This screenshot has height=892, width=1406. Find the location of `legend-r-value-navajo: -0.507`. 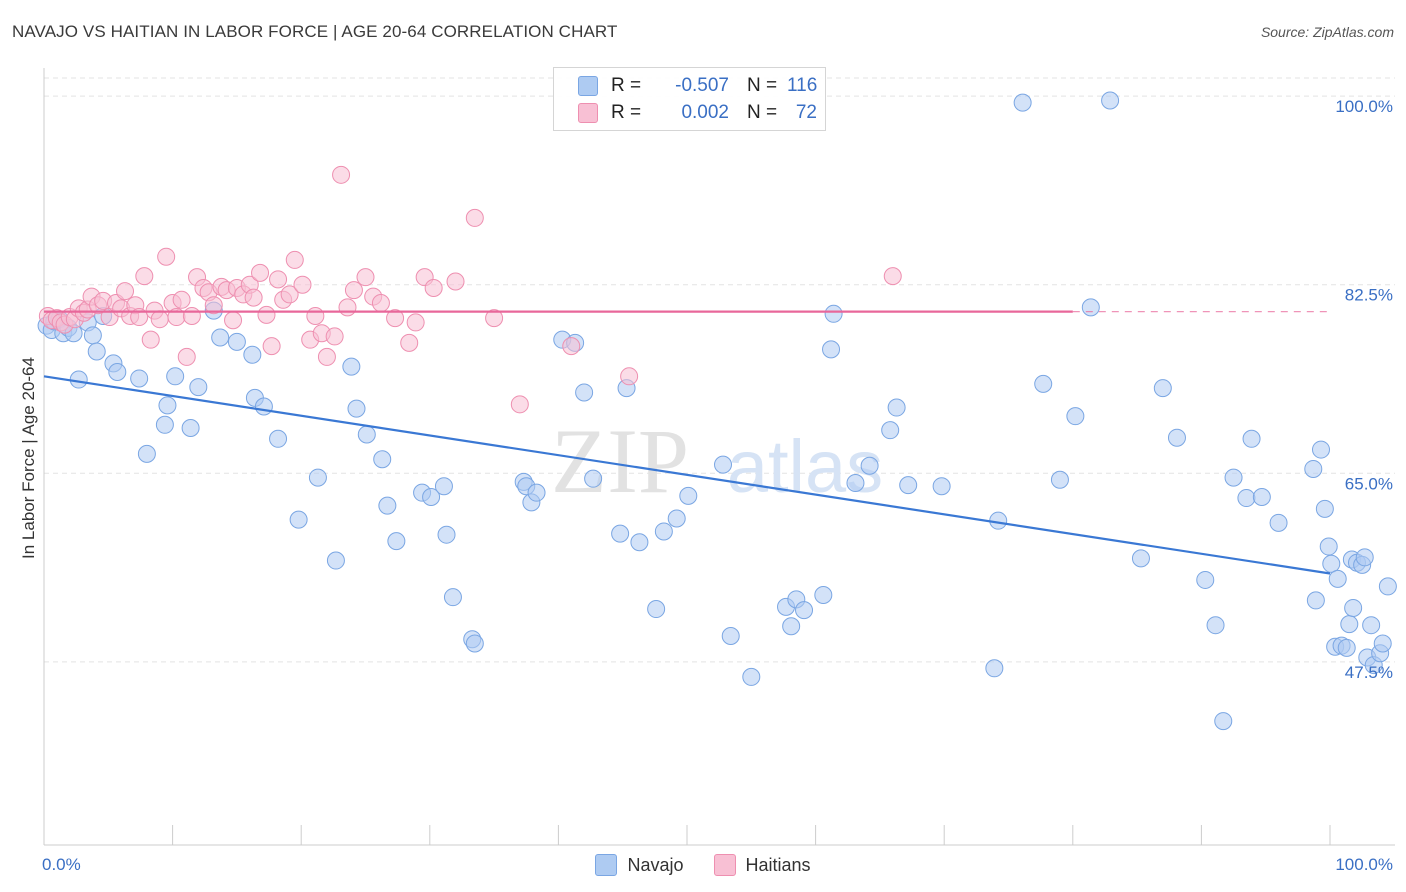

legend-r-value-navajo: -0.507 is located at coordinates (702, 85).